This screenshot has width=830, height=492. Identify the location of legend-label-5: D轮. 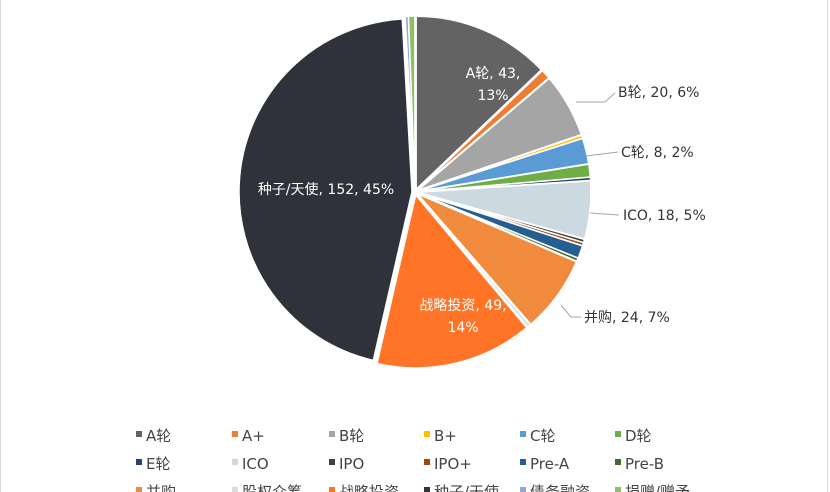
(638, 436).